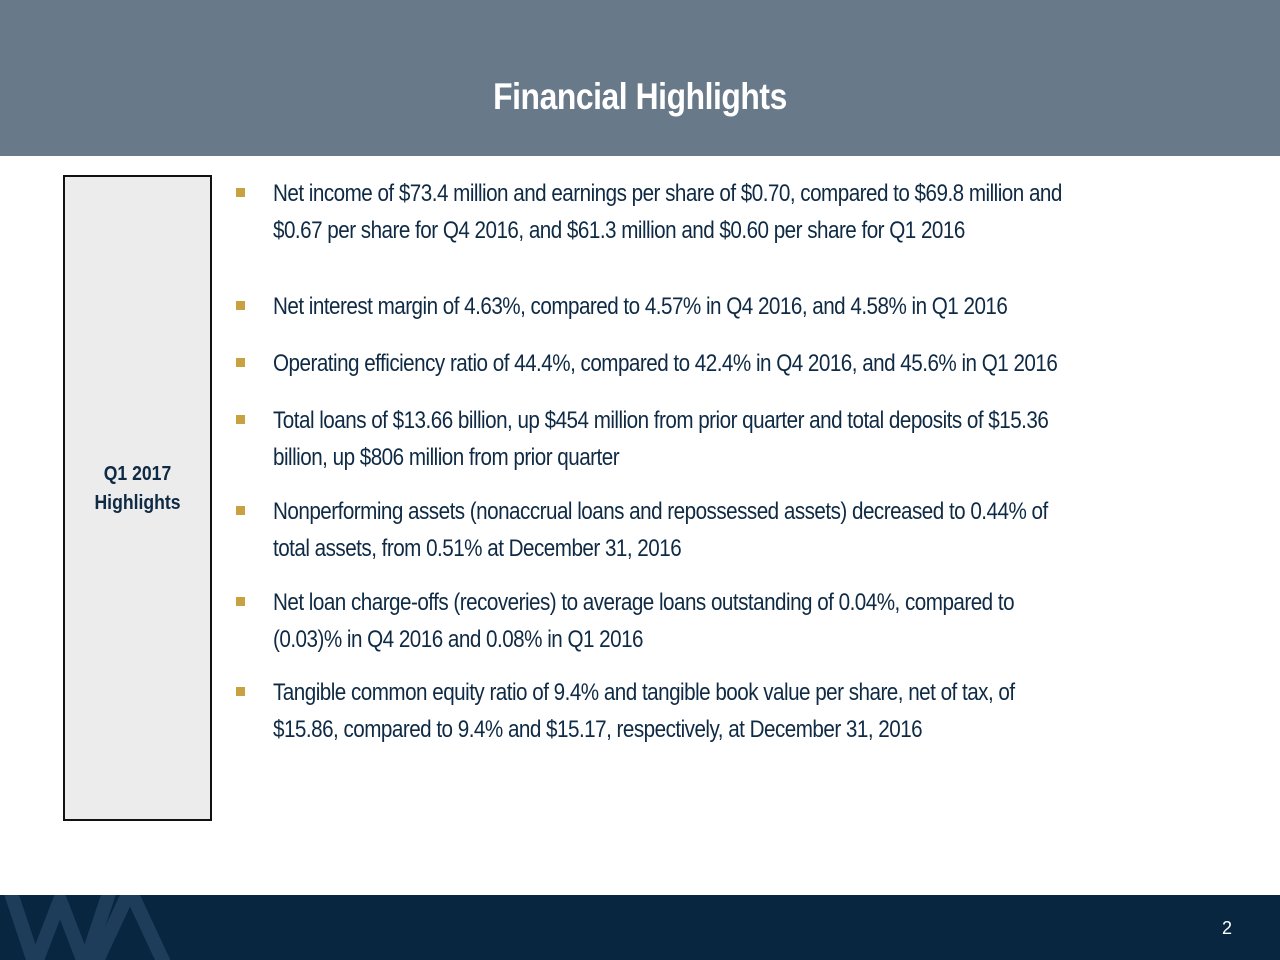 The height and width of the screenshot is (960, 1280). I want to click on period-sidebox: Q1 2017 Highlights, so click(137, 498).